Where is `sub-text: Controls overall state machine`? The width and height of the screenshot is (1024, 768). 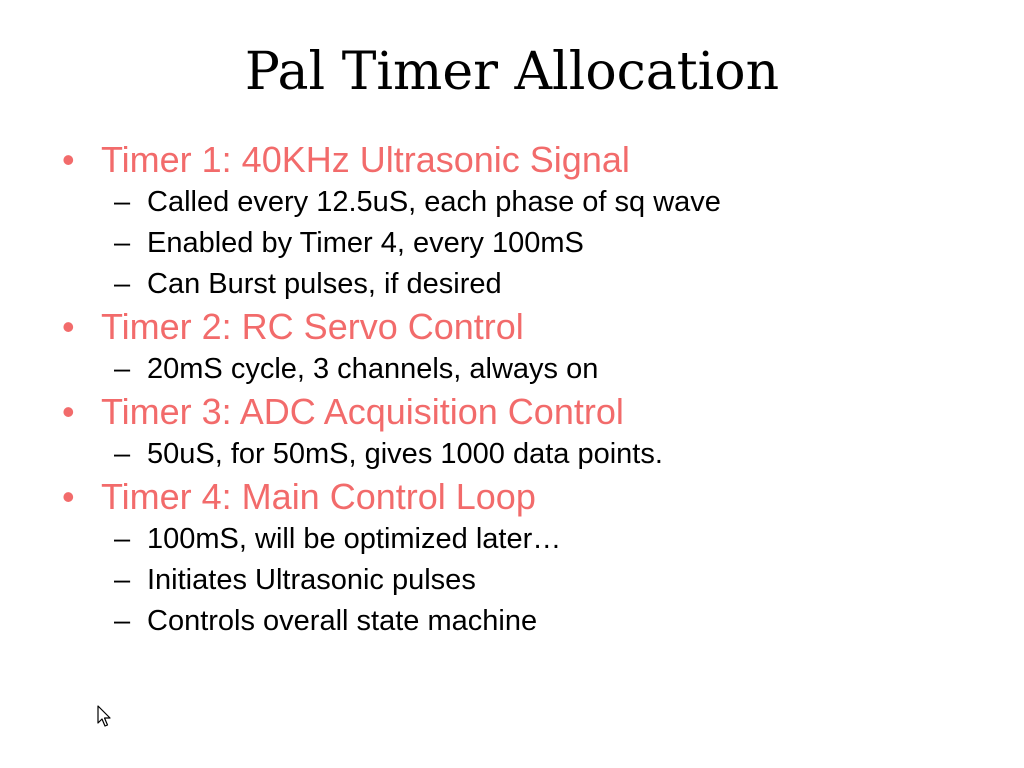
sub-text: Controls overall state machine is located at coordinates (342, 621).